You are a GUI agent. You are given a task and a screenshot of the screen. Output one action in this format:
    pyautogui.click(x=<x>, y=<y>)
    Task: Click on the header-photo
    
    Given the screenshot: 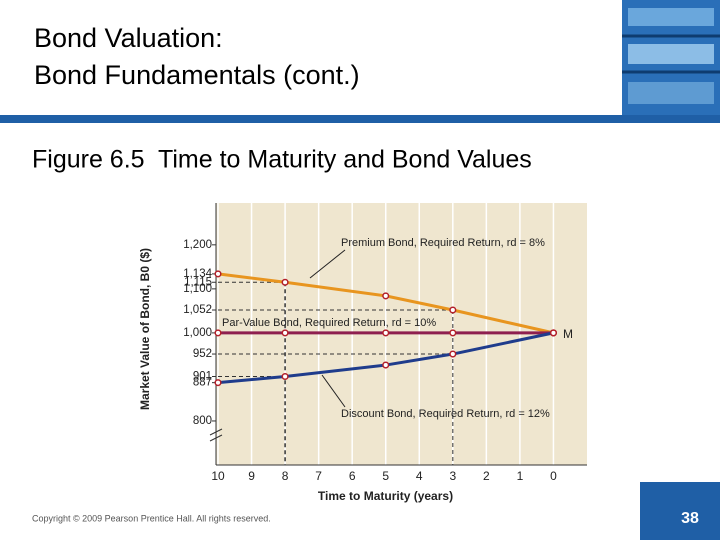 What is the action you would take?
    pyautogui.click(x=671, y=57)
    